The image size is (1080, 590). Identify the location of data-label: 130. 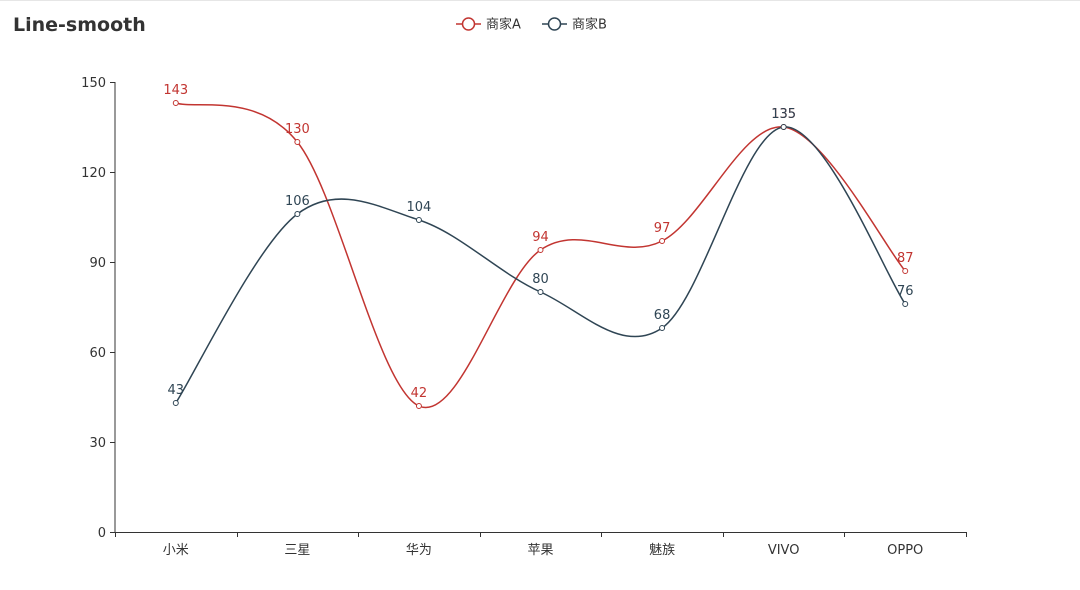
(297, 129).